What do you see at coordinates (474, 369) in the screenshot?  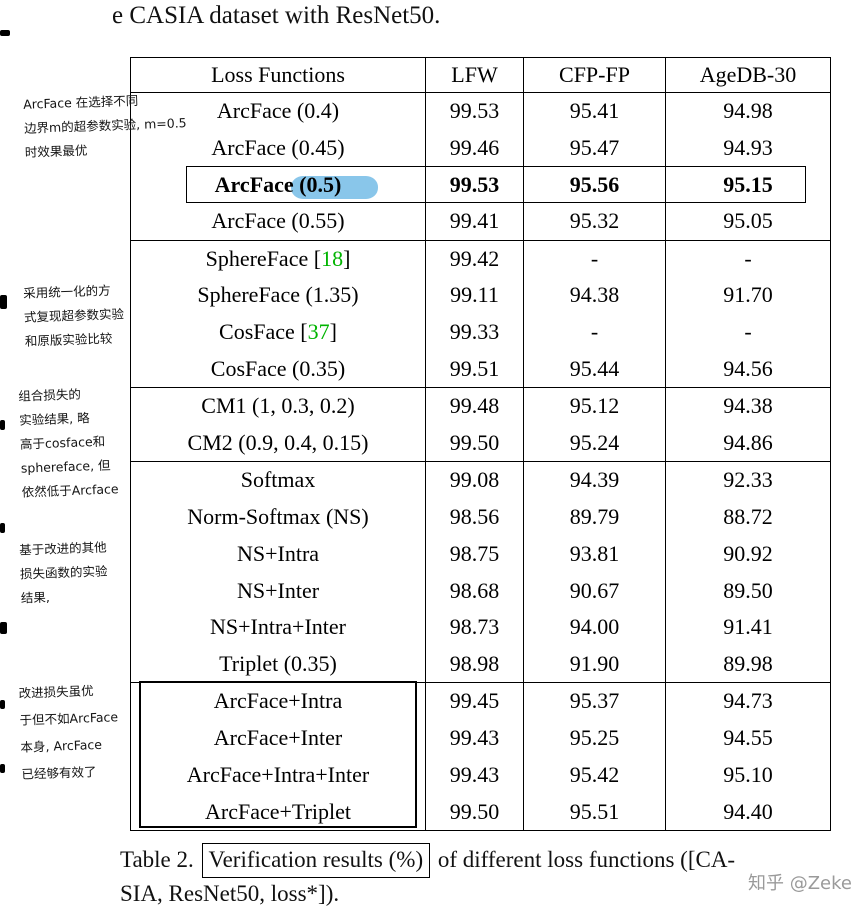 I see `score-cell: 99.51` at bounding box center [474, 369].